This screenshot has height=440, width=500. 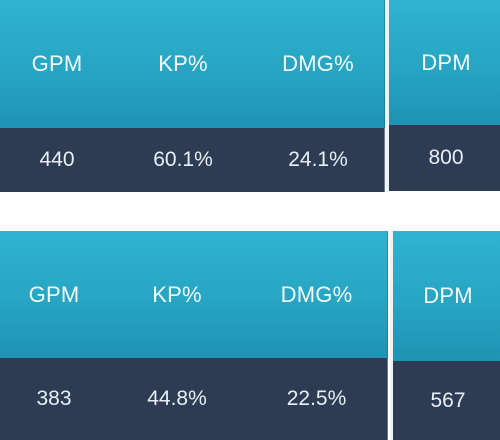 I want to click on value-kp: 44.8%, so click(x=177, y=399).